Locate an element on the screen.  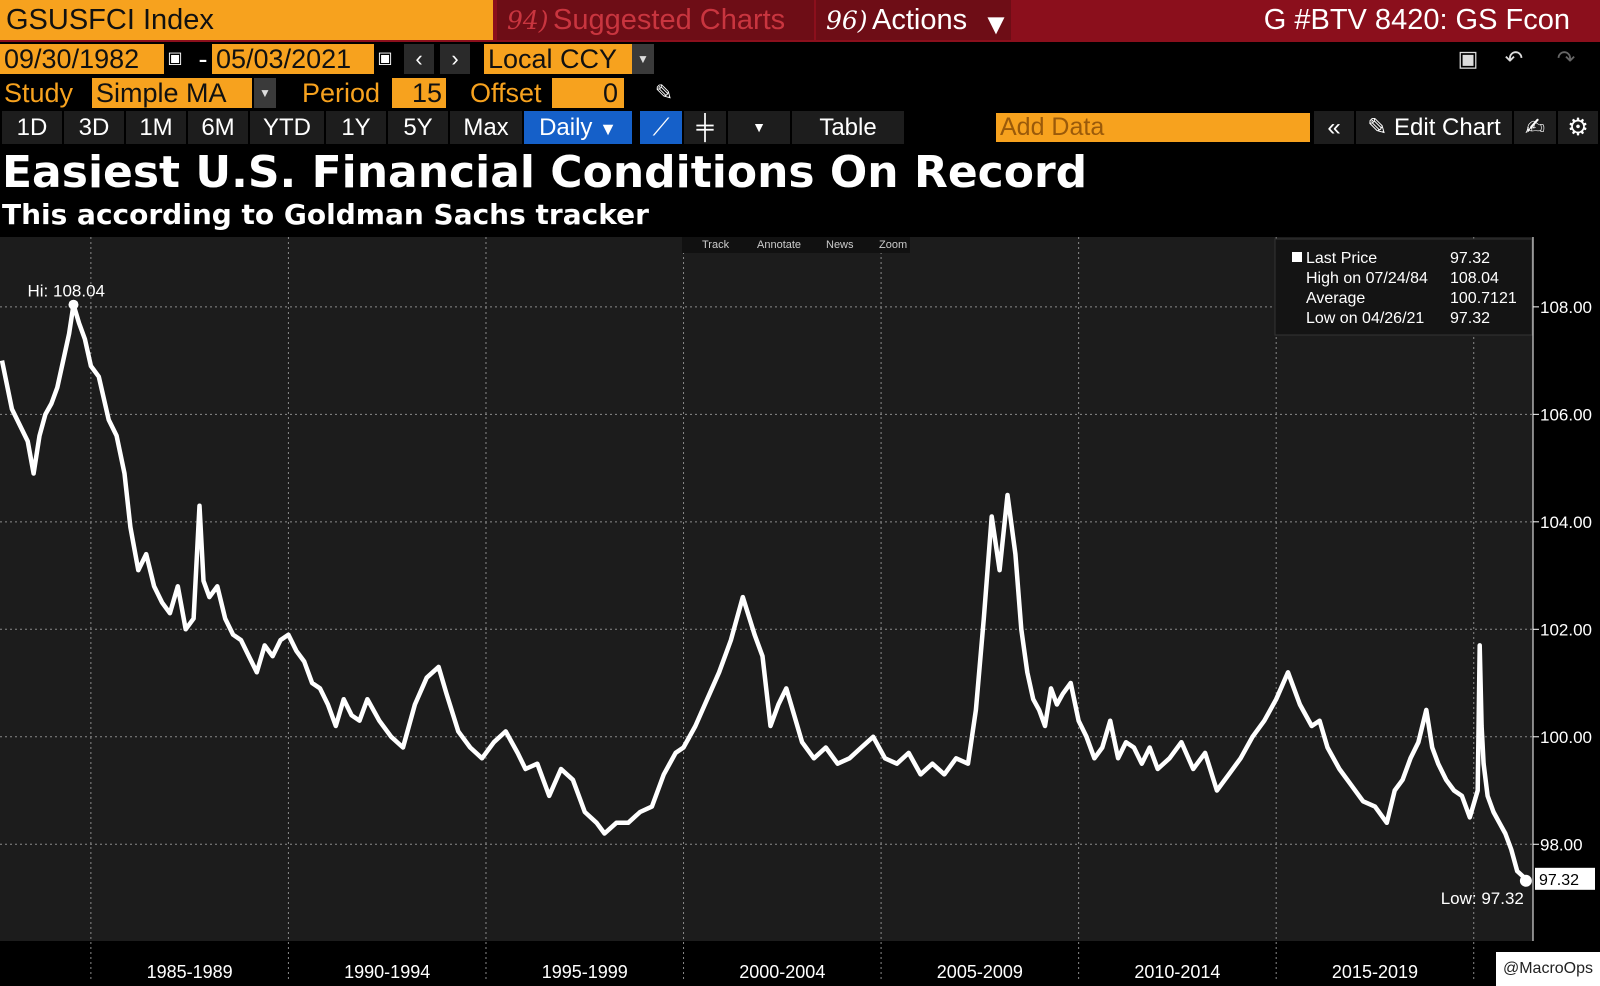
start-date-field: 09/30/1982 is located at coordinates (82, 59).